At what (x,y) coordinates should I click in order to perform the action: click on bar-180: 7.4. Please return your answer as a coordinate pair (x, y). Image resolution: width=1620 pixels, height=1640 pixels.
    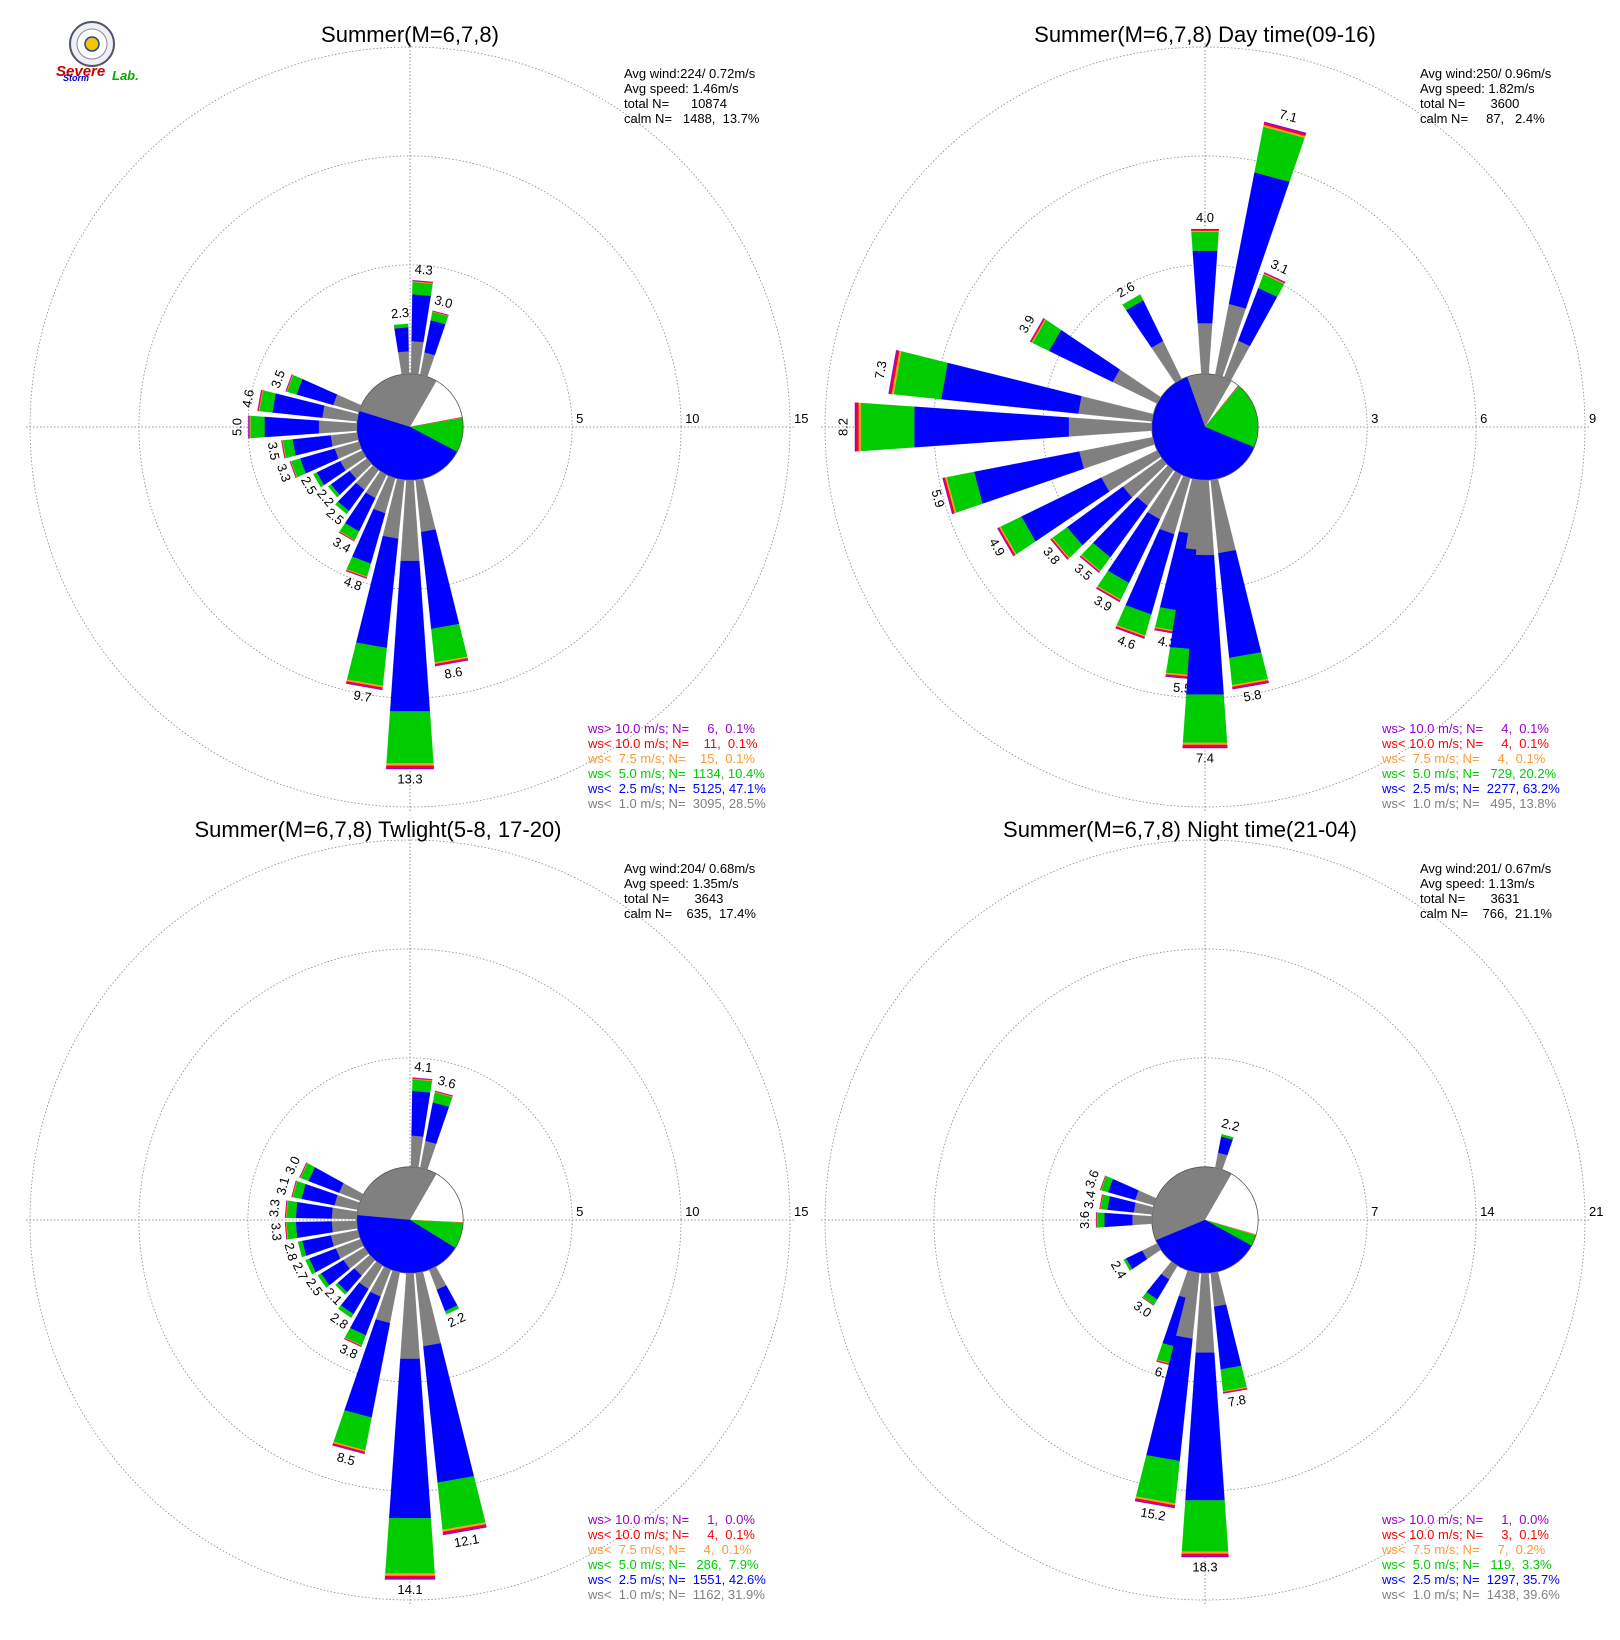
    Looking at the image, I should click on (1205, 622).